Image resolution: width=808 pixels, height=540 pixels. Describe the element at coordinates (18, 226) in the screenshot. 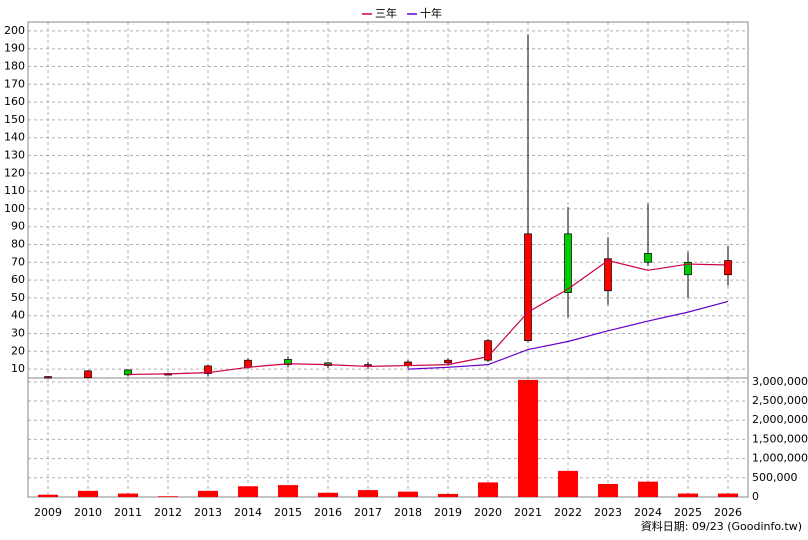

I see `y-tick-label: 90` at that location.